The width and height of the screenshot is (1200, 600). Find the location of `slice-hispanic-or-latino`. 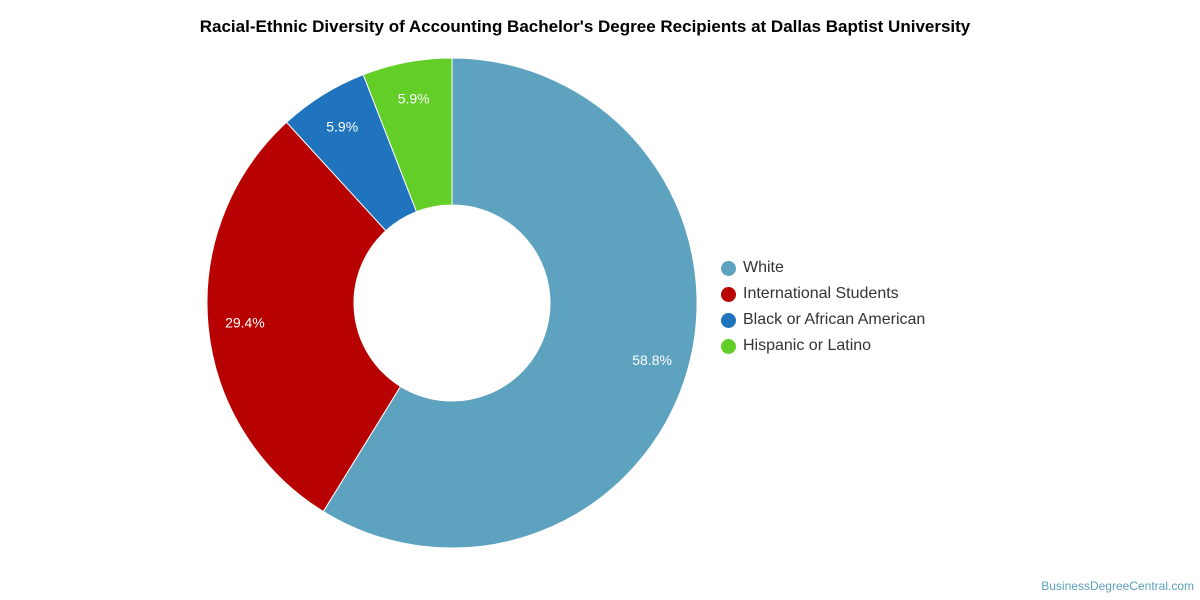

slice-hispanic-or-latino is located at coordinates (407, 135).